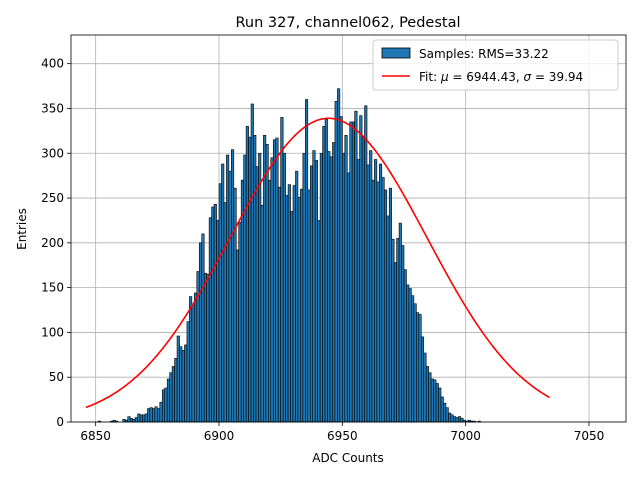 Image resolution: width=640 pixels, height=480 pixels. Describe the element at coordinates (52, 332) in the screenshot. I see `y-tick-label: 100` at that location.